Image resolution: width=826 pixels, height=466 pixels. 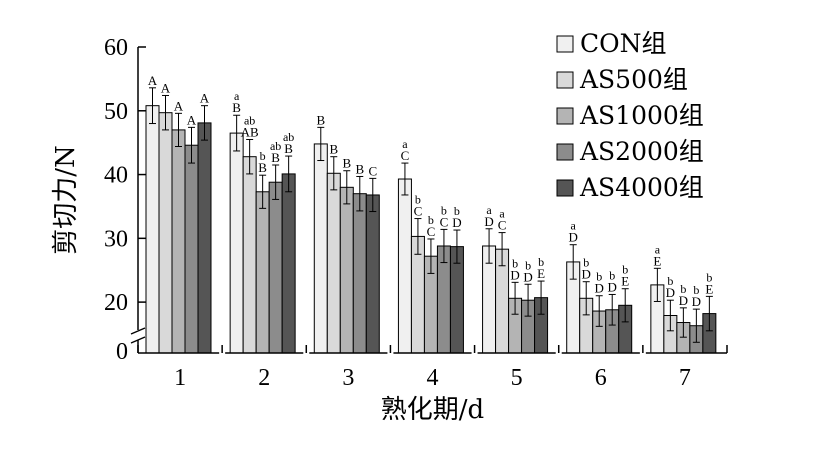 I want to click on y-tick-label: 60, so click(x=116, y=48).